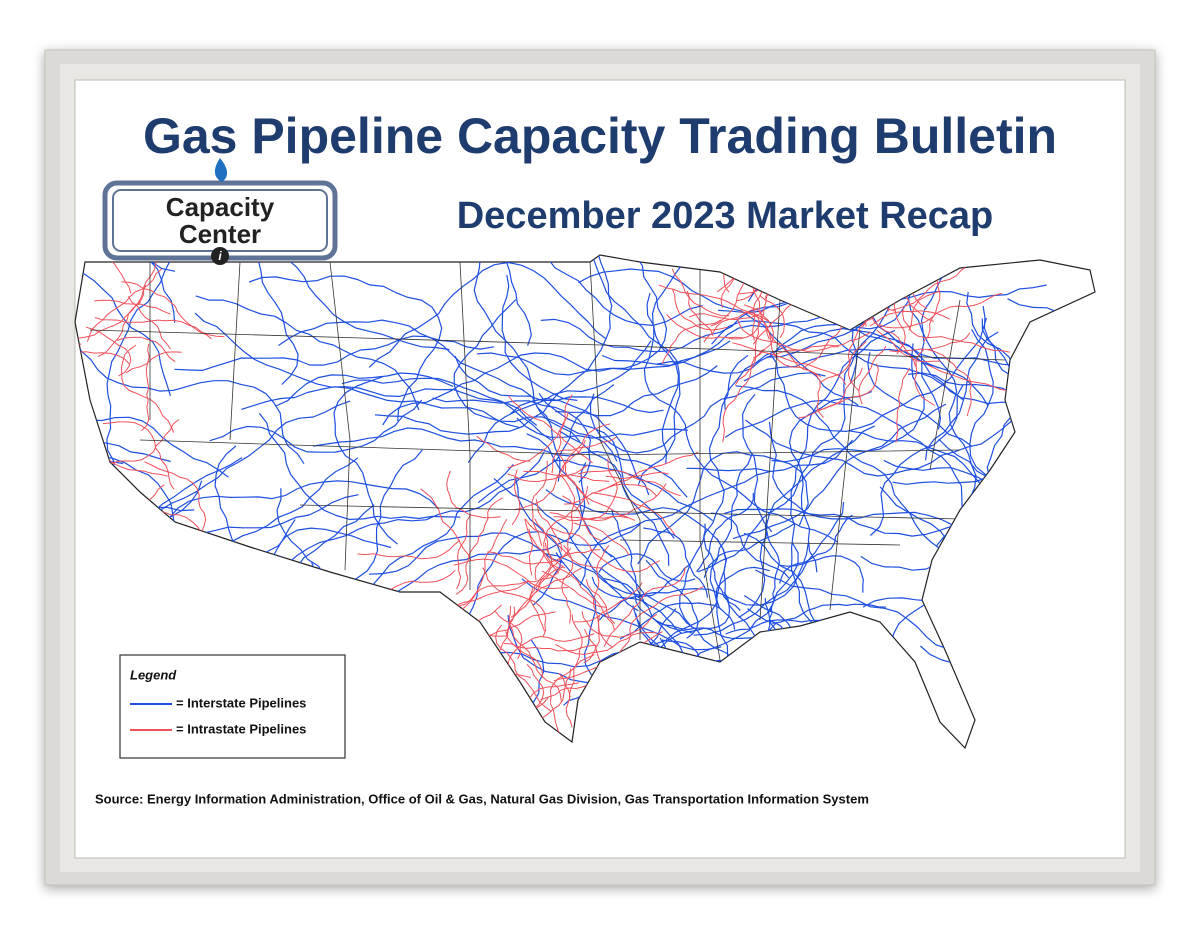  What do you see at coordinates (220, 234) in the screenshot?
I see `logo-text: Center` at bounding box center [220, 234].